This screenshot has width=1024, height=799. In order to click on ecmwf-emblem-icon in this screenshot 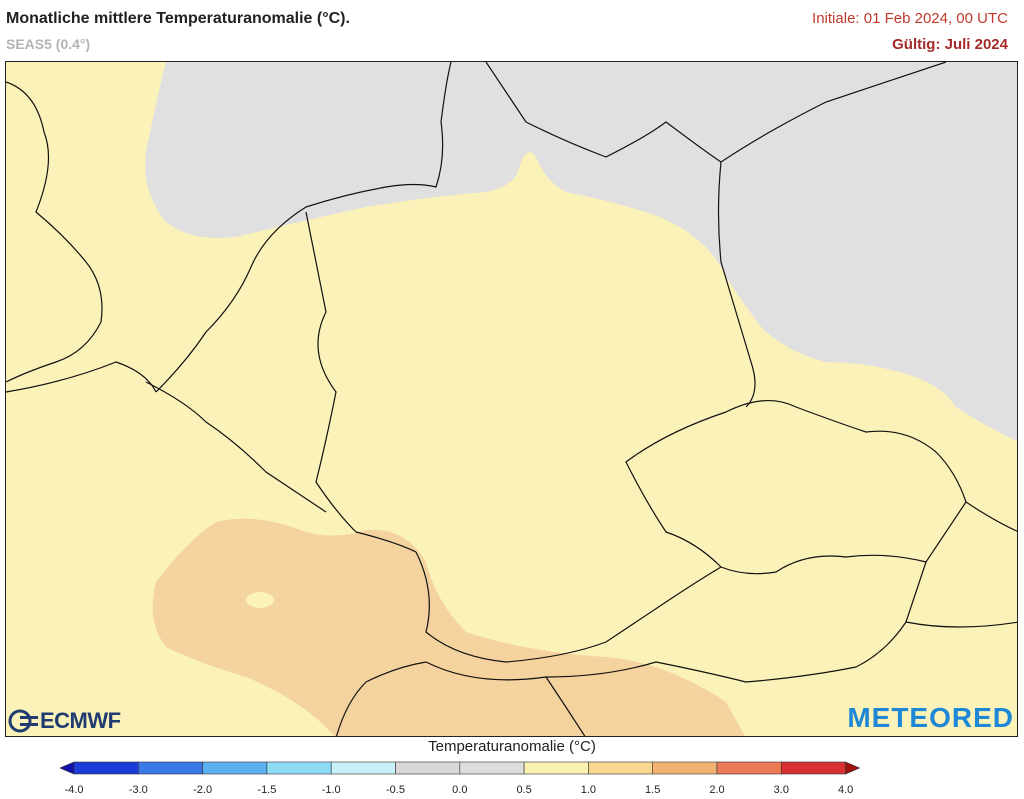, I will do `click(23, 721)`.